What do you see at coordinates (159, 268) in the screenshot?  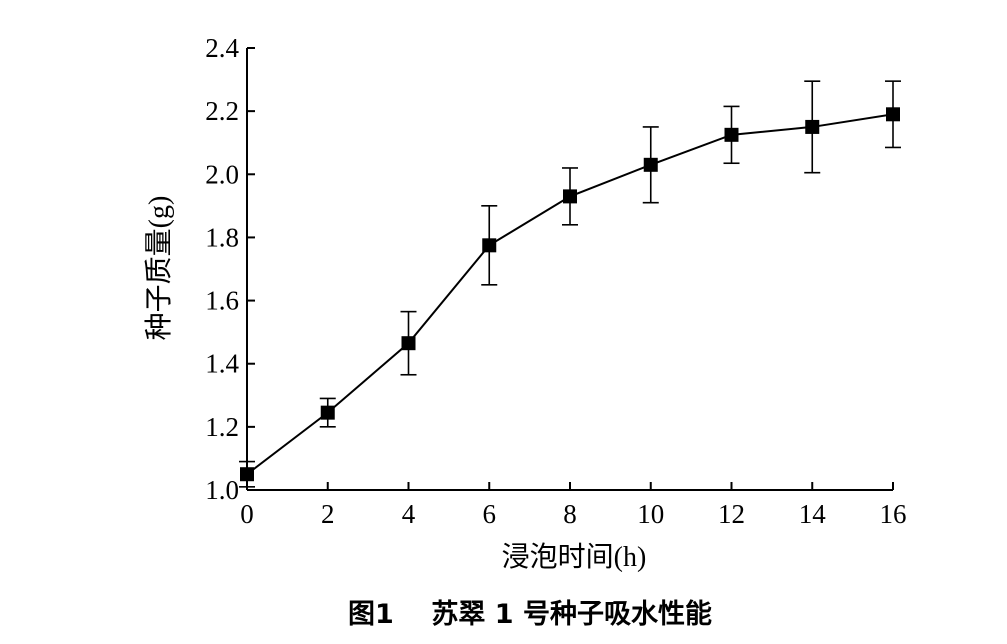 I see `y-axis-title: 种子质量(g)` at bounding box center [159, 268].